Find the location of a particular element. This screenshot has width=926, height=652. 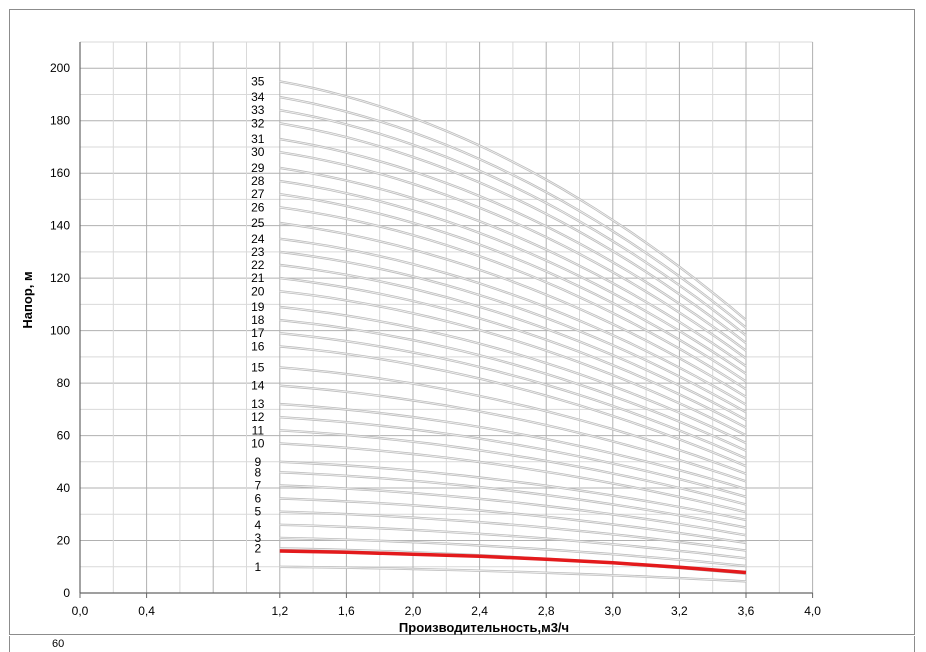

curve-label: 29 is located at coordinates (258, 168).